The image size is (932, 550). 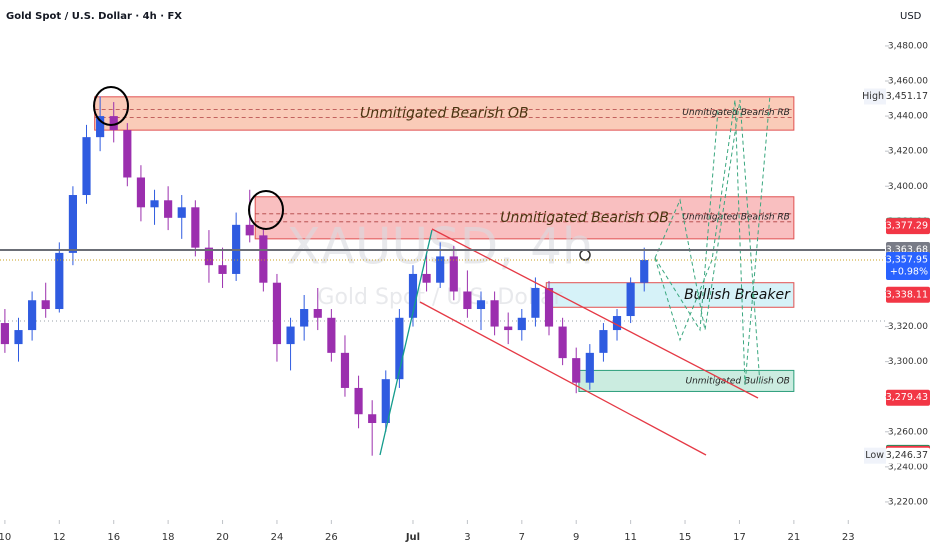 I want to click on price-tag: High, so click(x=873, y=96).